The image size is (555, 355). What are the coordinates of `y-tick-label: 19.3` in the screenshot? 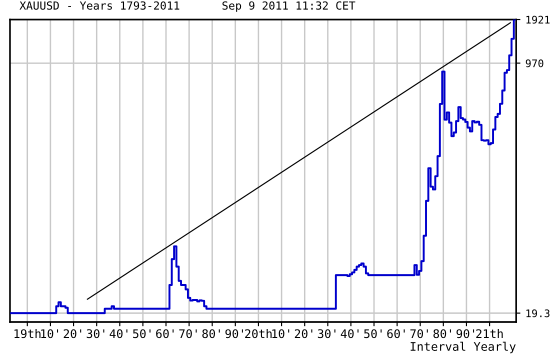 It's located at (538, 313).